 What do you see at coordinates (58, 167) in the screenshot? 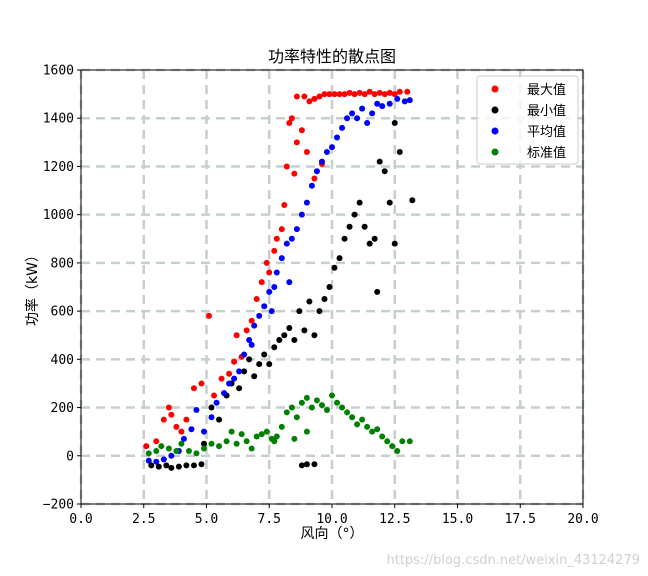
I see `y-tick-label: 1200` at bounding box center [58, 167].